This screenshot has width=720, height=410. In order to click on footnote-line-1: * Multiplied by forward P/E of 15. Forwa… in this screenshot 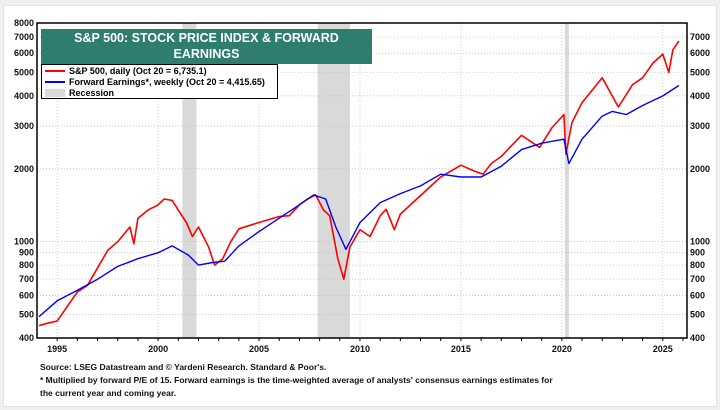, I will do `click(296, 380)`.